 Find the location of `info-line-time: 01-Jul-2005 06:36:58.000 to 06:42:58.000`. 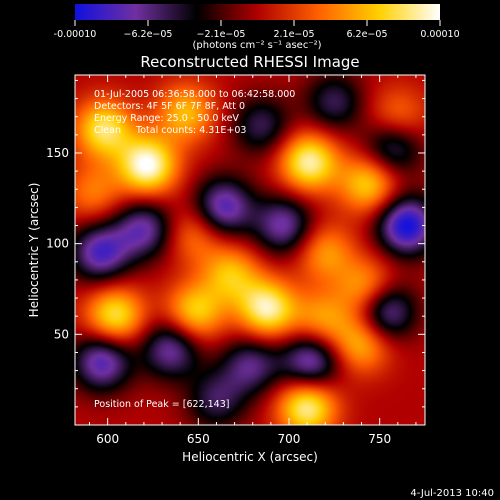

info-line-time: 01-Jul-2005 06:36:58.000 to 06:42:58.000 is located at coordinates (194, 94).